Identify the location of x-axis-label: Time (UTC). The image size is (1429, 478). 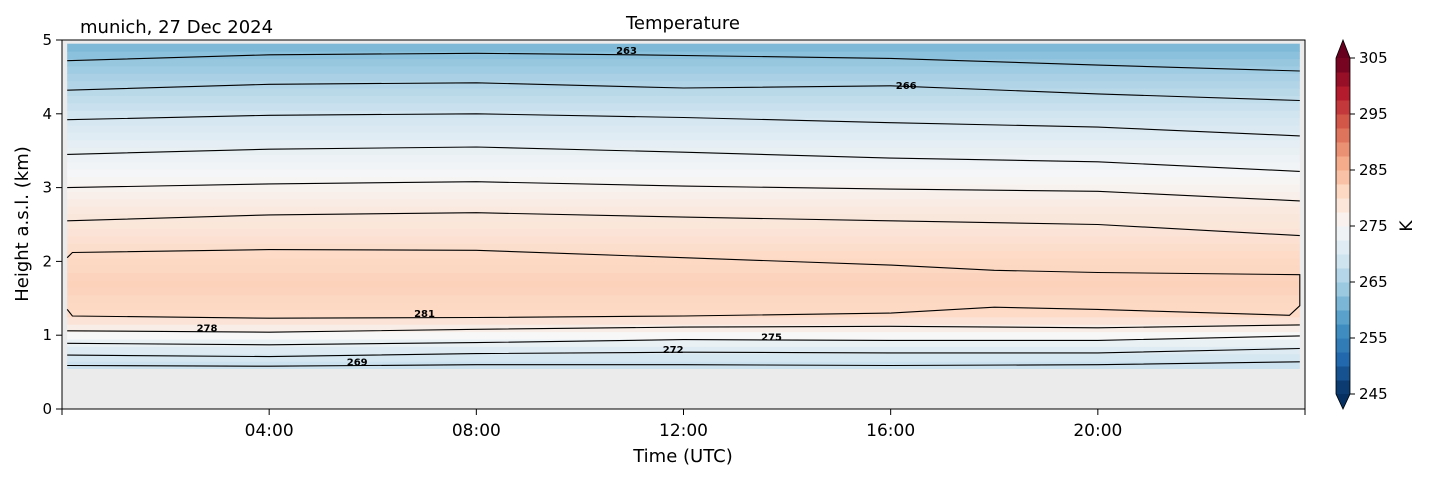
(682, 456).